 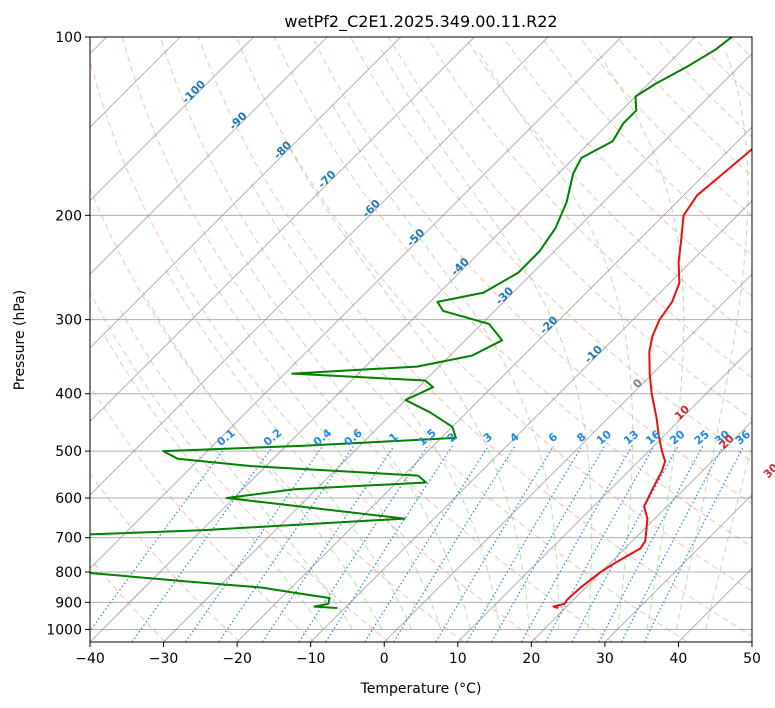 I want to click on x-tick-label: −30, so click(x=164, y=659).